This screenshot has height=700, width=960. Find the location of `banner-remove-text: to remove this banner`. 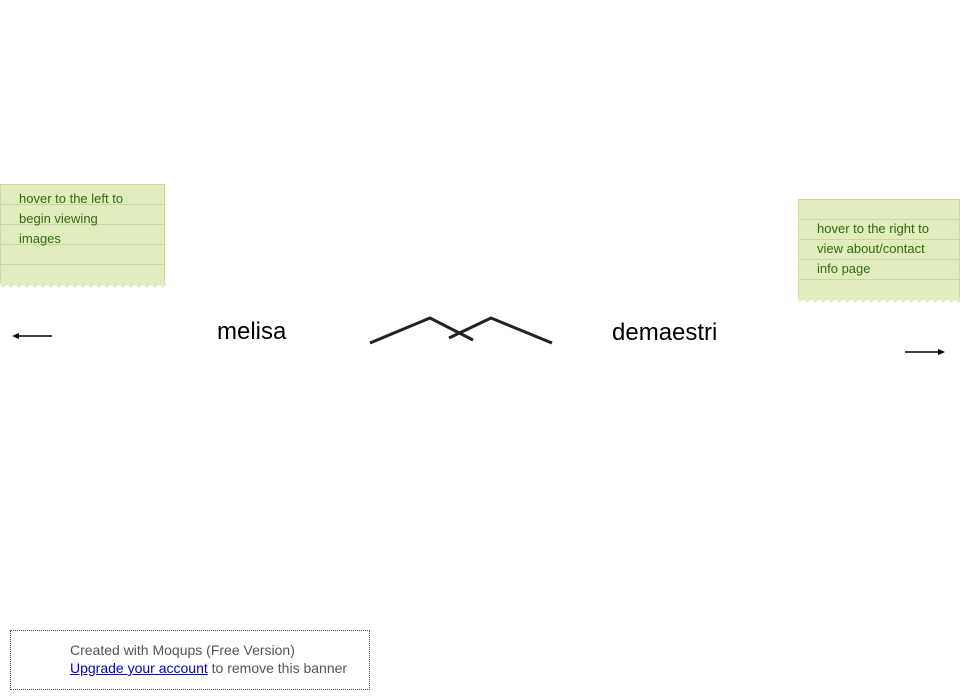

banner-remove-text: to remove this banner is located at coordinates (277, 668).